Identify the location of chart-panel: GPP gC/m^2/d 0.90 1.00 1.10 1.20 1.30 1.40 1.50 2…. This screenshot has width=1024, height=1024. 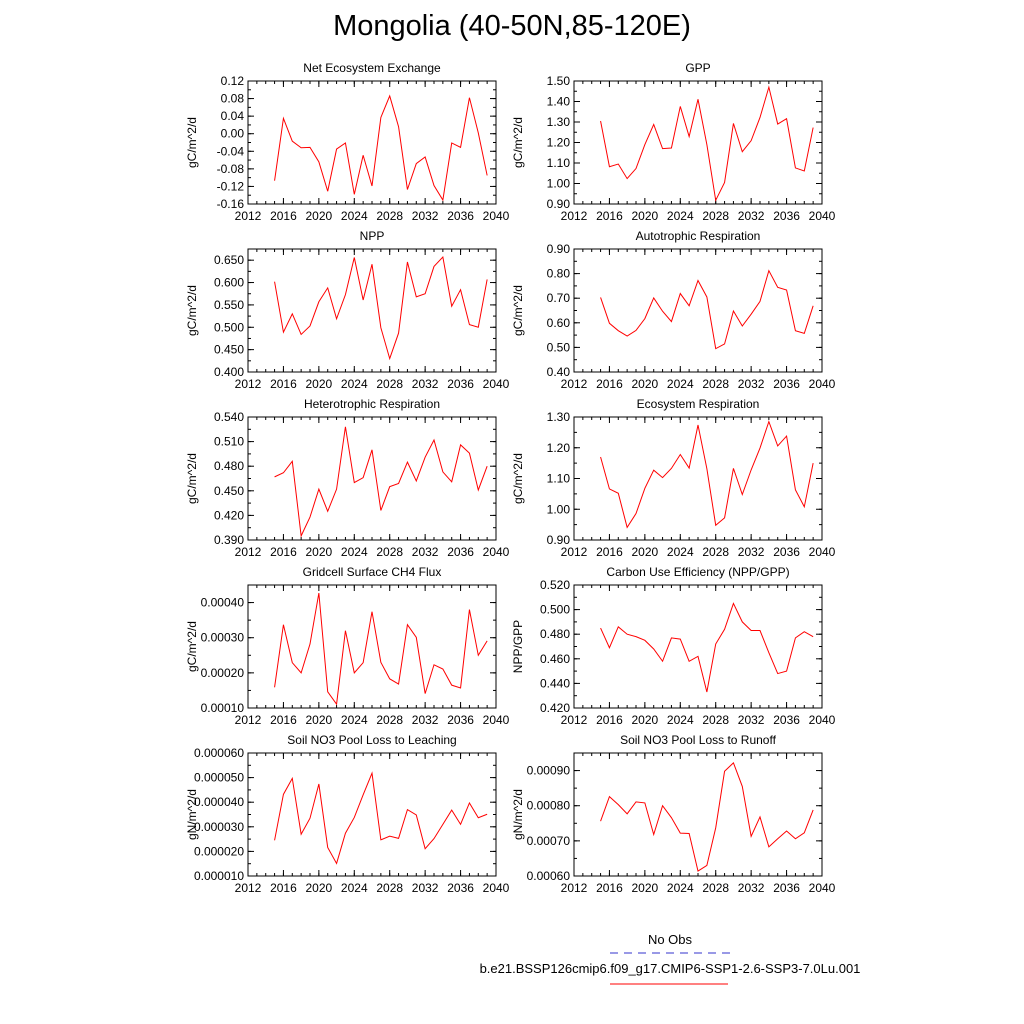
(673, 142).